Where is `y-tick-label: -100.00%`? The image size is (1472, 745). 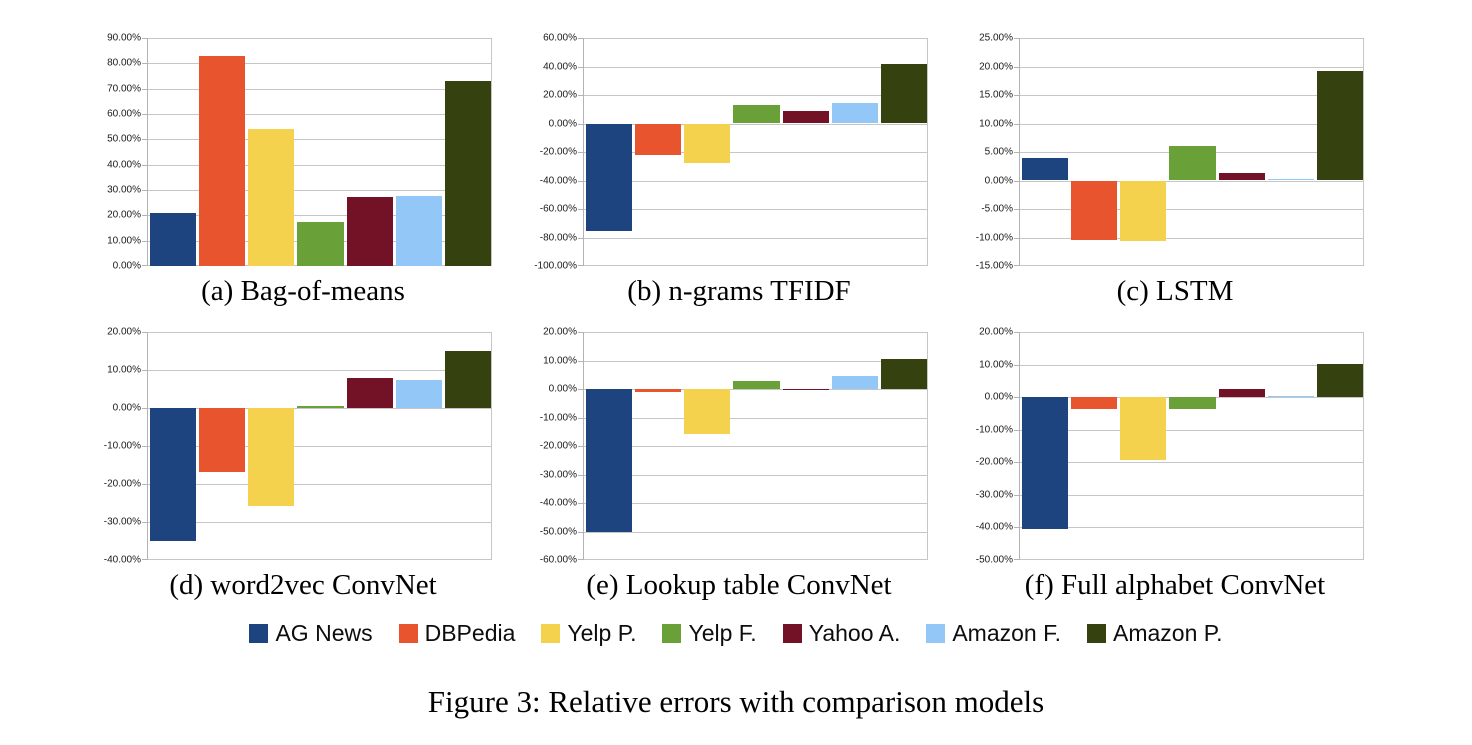 y-tick-label: -100.00% is located at coordinates (555, 266).